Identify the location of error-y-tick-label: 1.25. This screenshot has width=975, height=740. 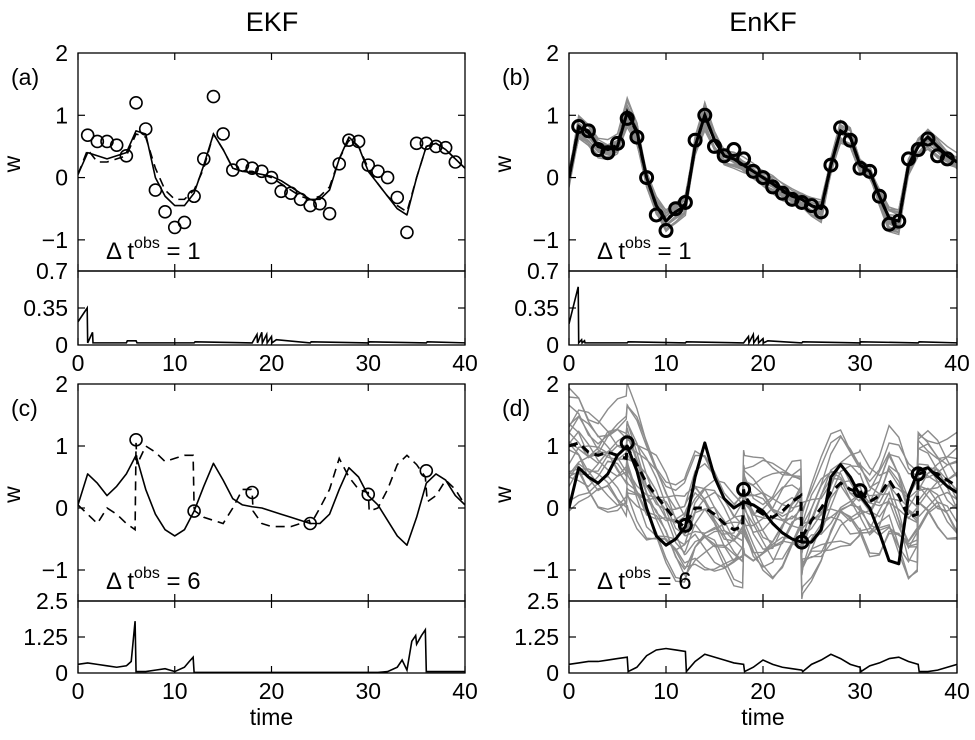
(536, 637).